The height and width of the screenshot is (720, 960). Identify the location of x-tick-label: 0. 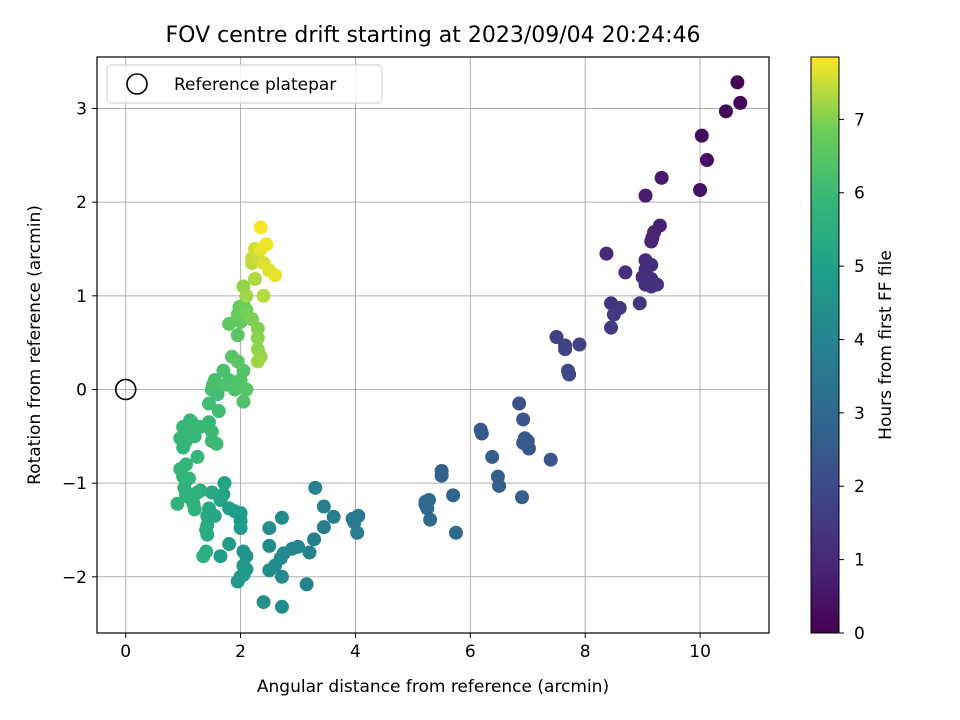
(125, 652).